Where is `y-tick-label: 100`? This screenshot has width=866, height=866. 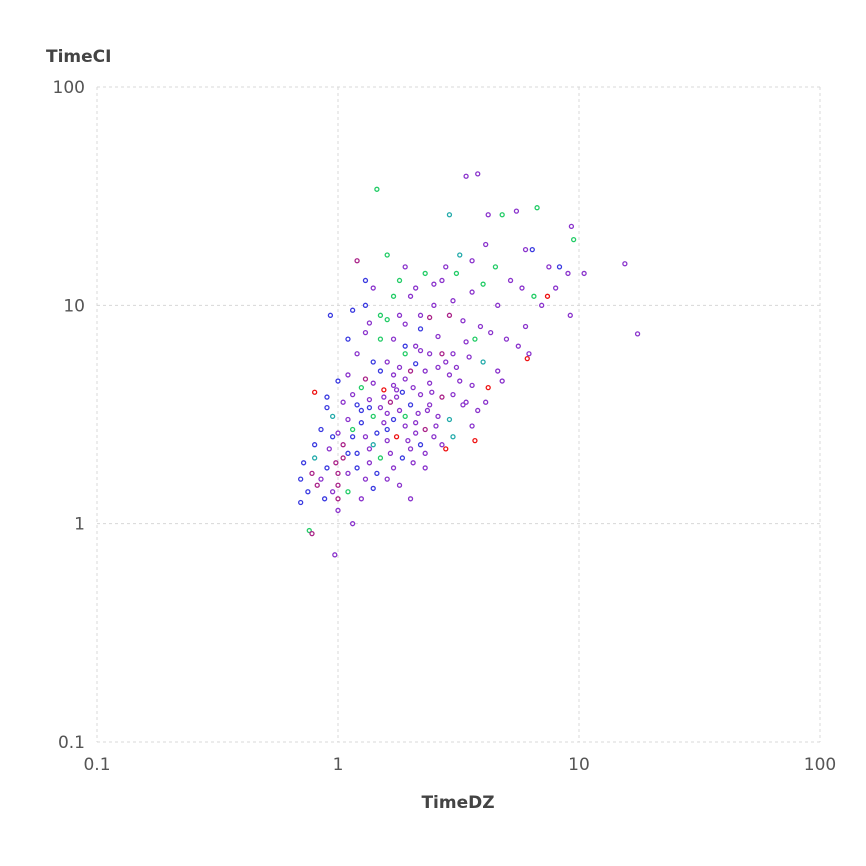
y-tick-label: 100 is located at coordinates (69, 88).